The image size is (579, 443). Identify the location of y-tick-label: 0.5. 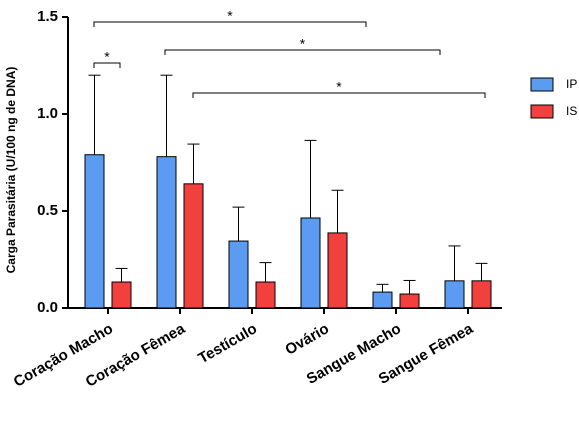
(47, 210).